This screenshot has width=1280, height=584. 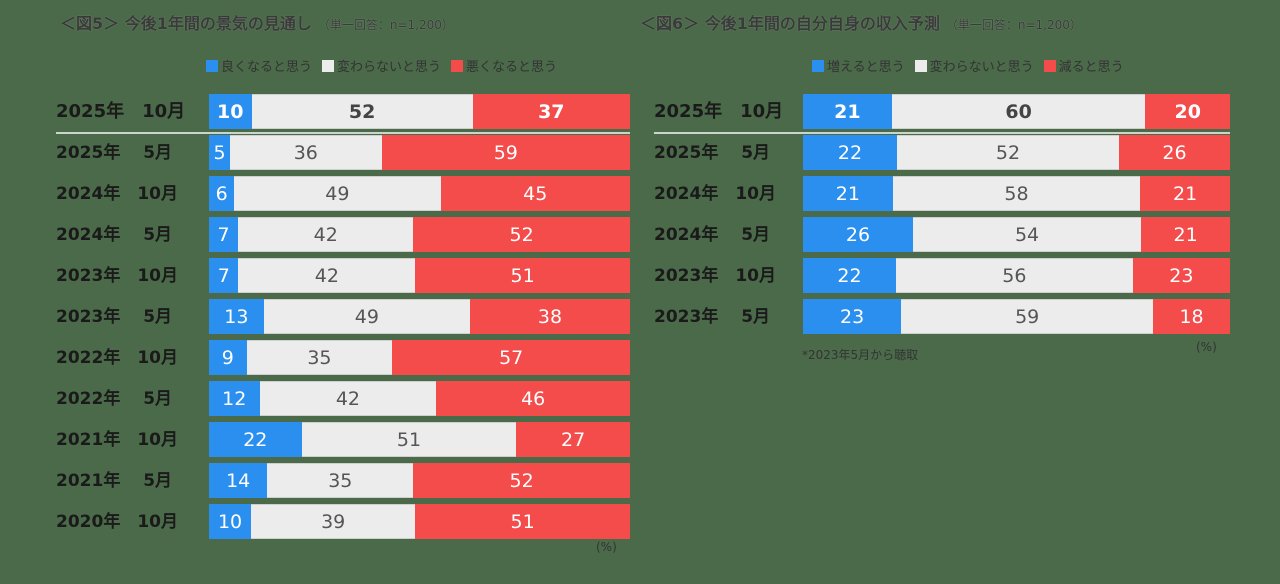 I want to click on chart-title: ＜図6＞ 今後1年間の自分自身の収入予測 （単一回答：n=1,200）, so click(x=861, y=22).